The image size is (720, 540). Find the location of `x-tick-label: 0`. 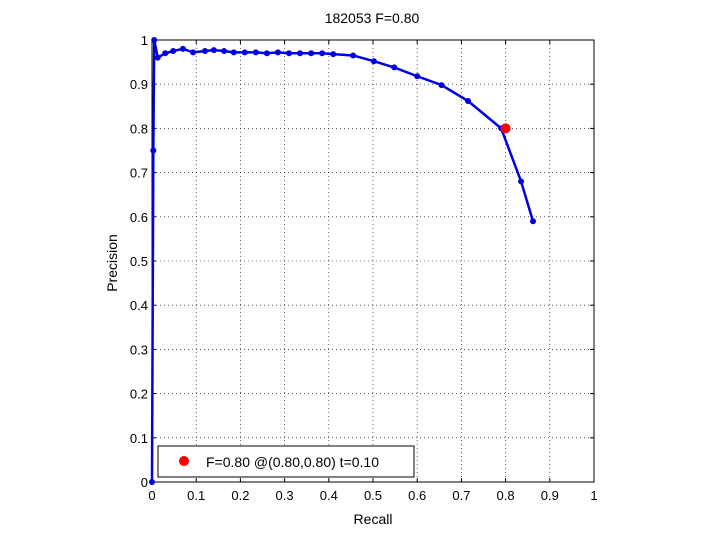

x-tick-label: 0 is located at coordinates (151, 495).